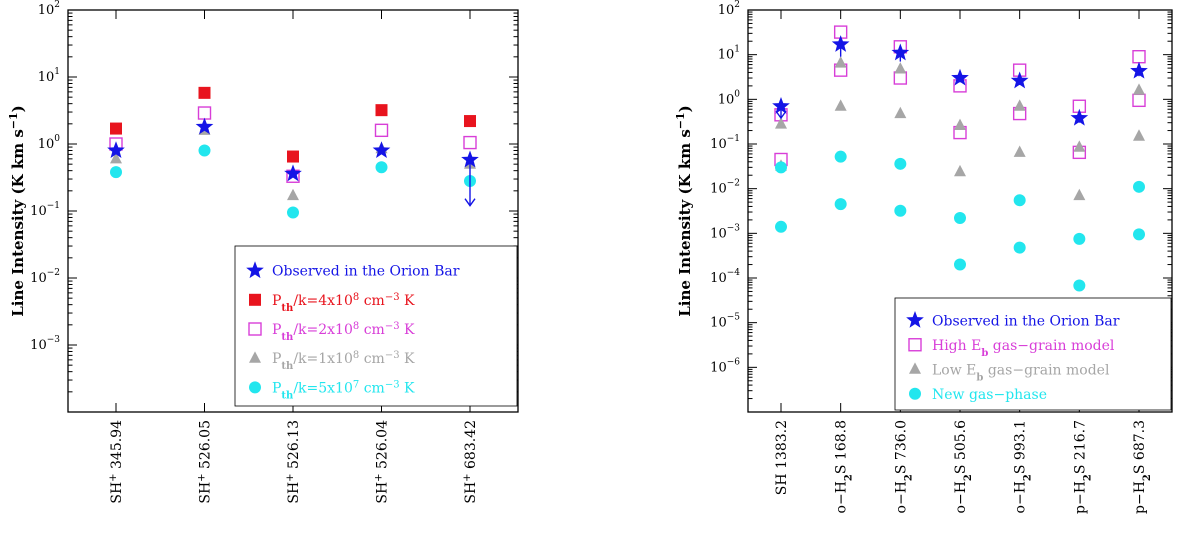 The width and height of the screenshot is (1200, 537). I want to click on x-category-label: SH+ 683.42, so click(471, 462).